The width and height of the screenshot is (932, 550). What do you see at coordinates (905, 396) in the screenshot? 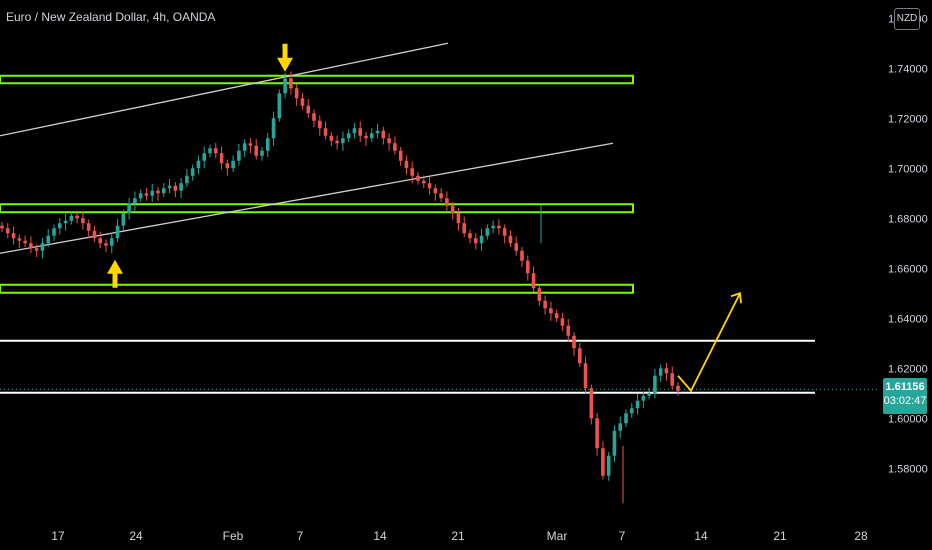
I see `last-price-tag: 1.61156 03:02:47` at bounding box center [905, 396].